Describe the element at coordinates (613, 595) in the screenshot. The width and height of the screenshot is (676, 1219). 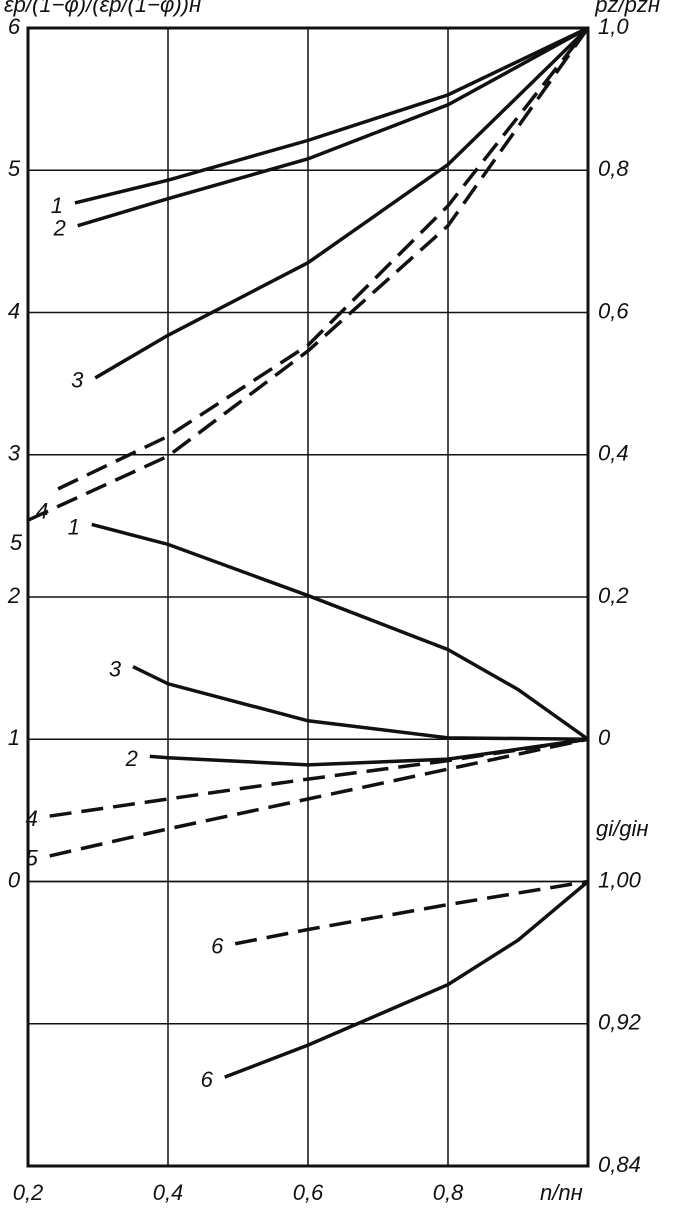
I see `y2-tick-label: 0,2` at that location.